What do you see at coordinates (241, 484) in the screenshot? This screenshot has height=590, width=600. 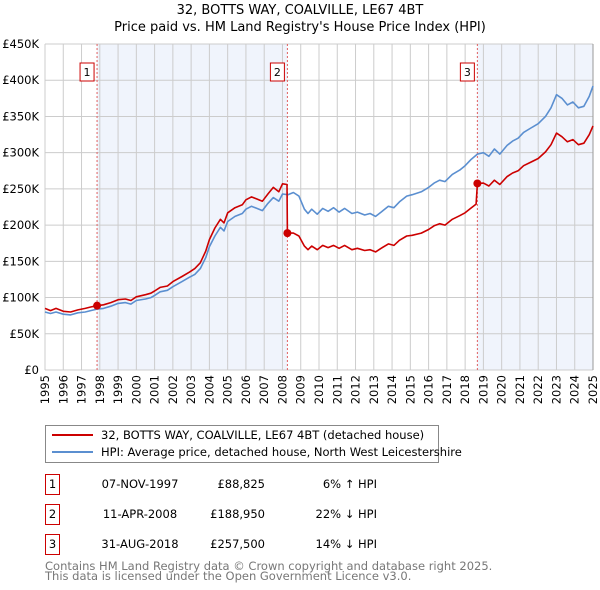 I see `sale-price: £88,825` at bounding box center [241, 484].